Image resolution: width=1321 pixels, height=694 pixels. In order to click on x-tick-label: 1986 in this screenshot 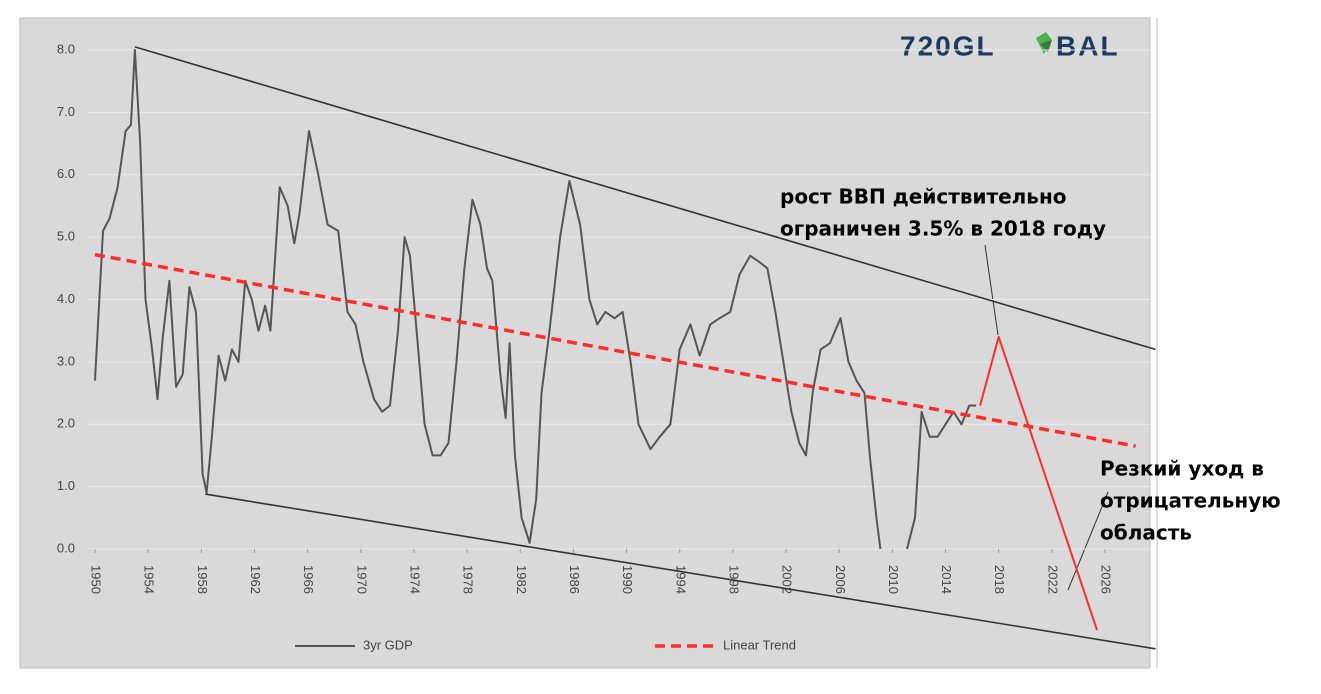, I will do `click(574, 579)`.